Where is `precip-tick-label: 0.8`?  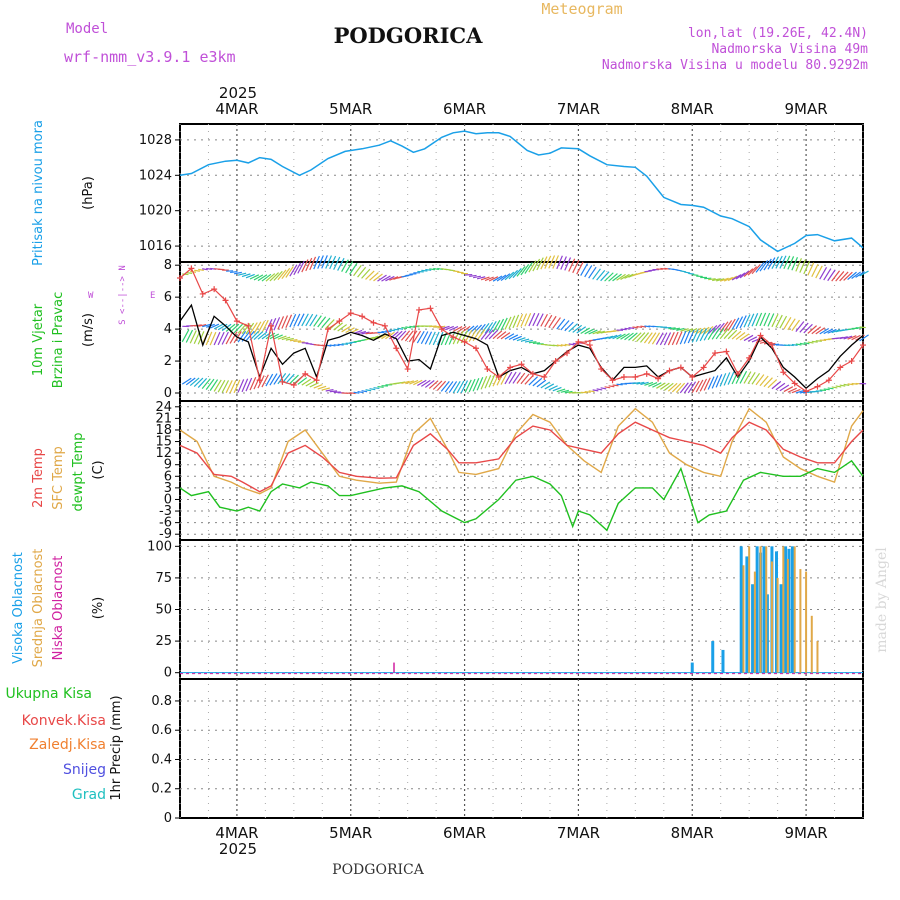
precip-tick-label: 0.8 is located at coordinates (161, 701).